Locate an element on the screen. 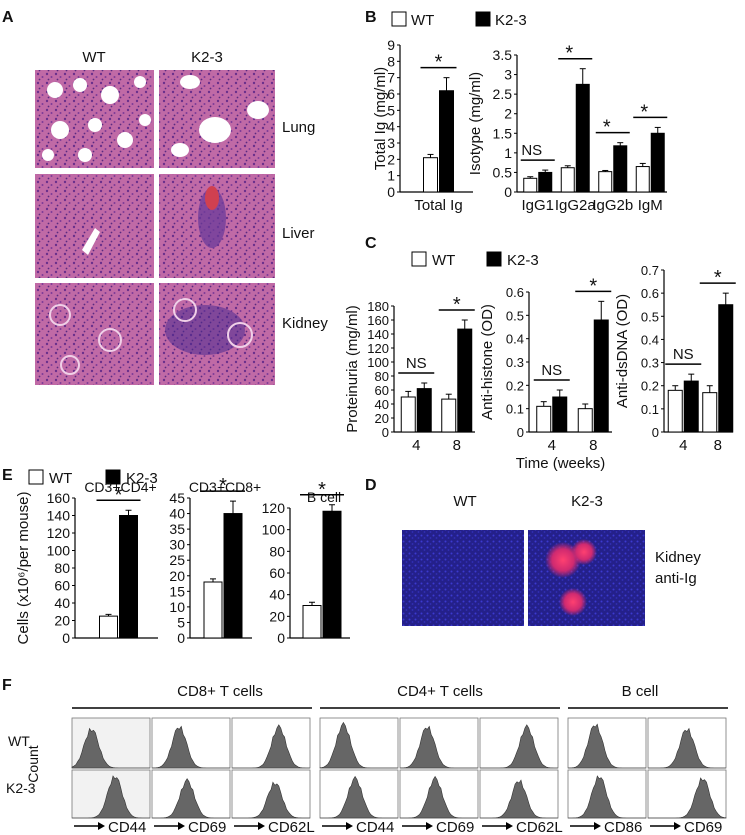 The height and width of the screenshot is (835, 745). y-tick-label: 140 is located at coordinates (378, 334).